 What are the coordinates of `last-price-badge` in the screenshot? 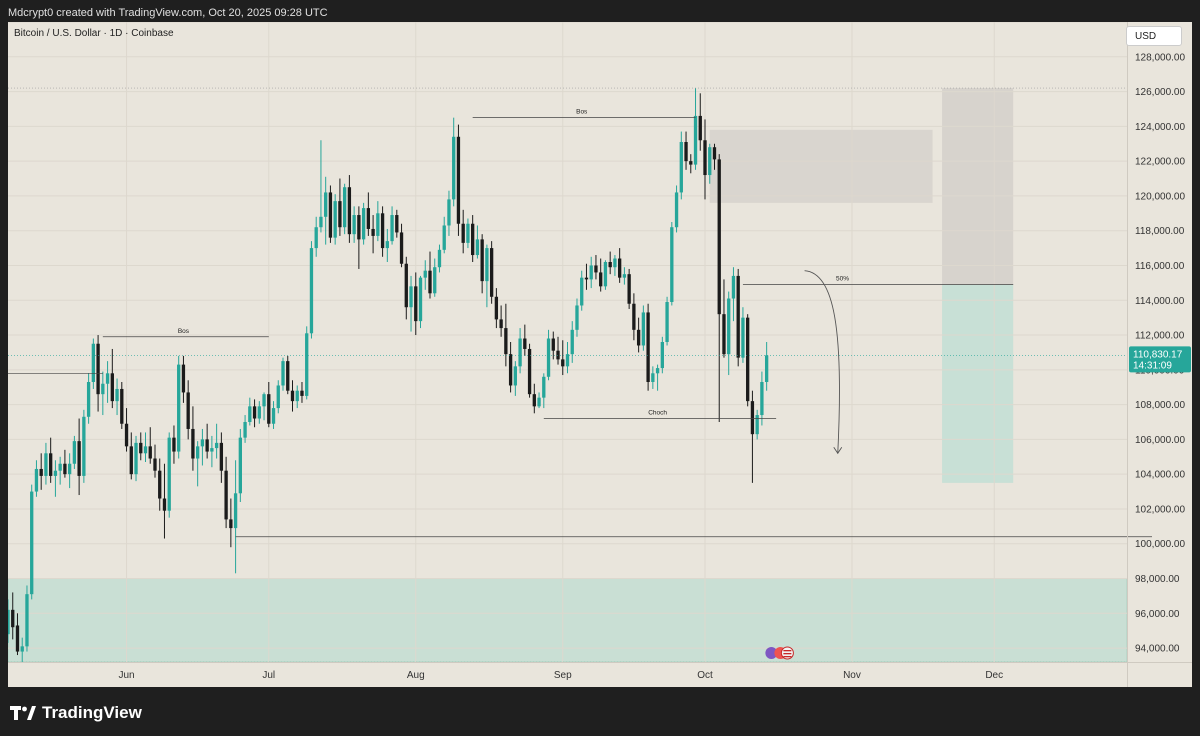 It's located at (1160, 359).